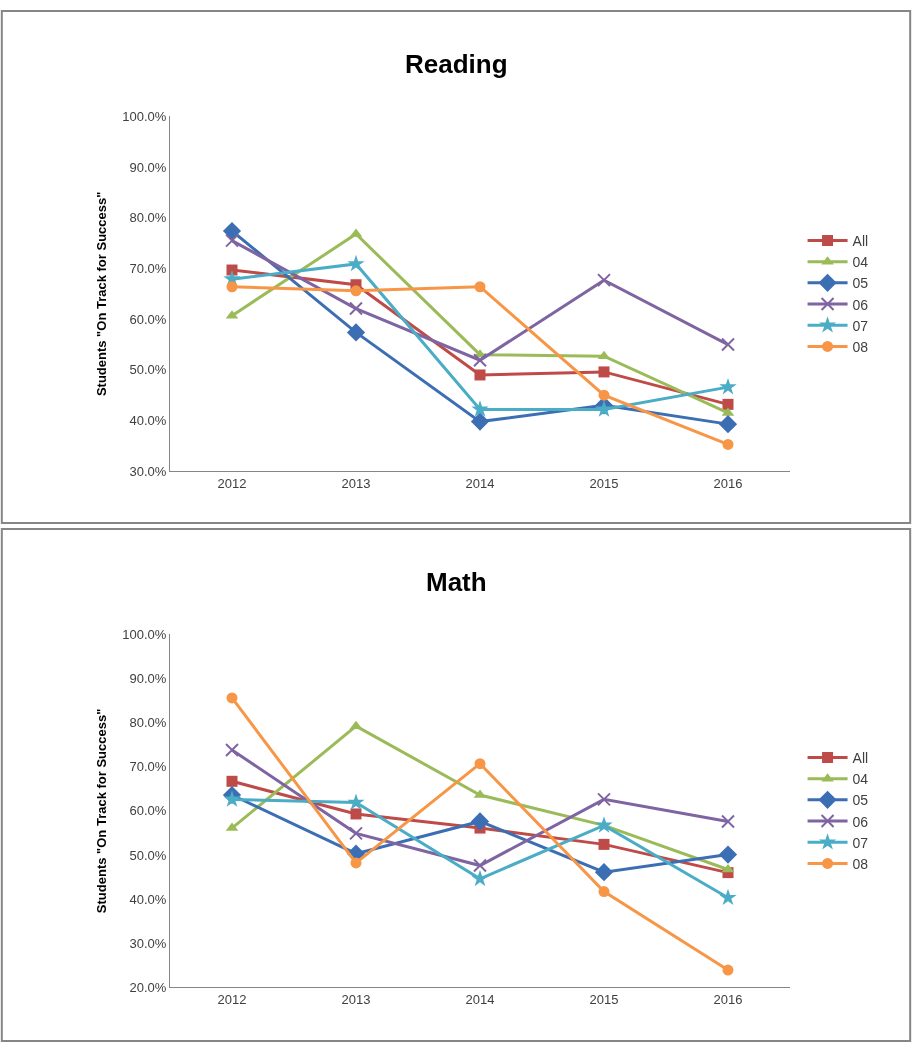 The width and height of the screenshot is (912, 1051). What do you see at coordinates (456, 582) in the screenshot?
I see `chart-title: Math` at bounding box center [456, 582].